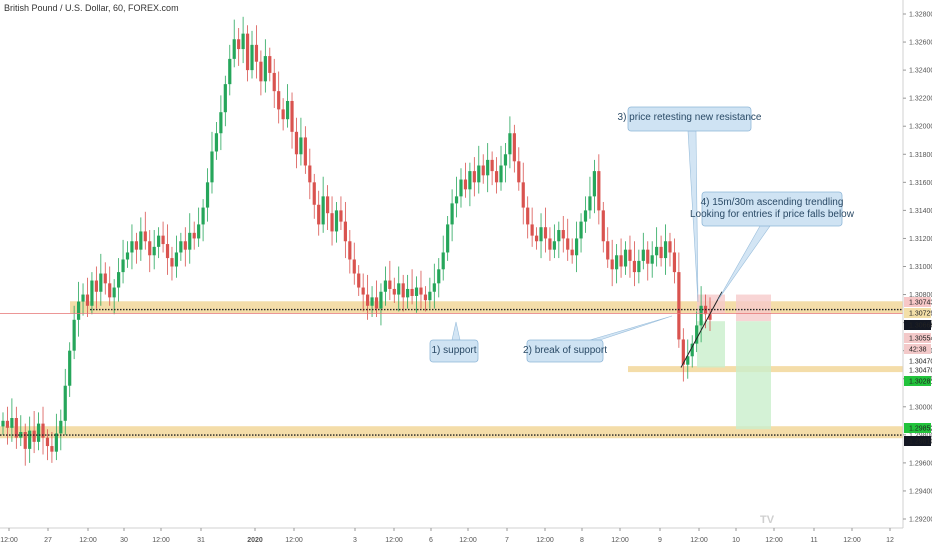 Image resolution: width=932 pixels, height=550 pixels. Describe the element at coordinates (255, 540) in the screenshot. I see `time-tick-label: 2020` at that location.